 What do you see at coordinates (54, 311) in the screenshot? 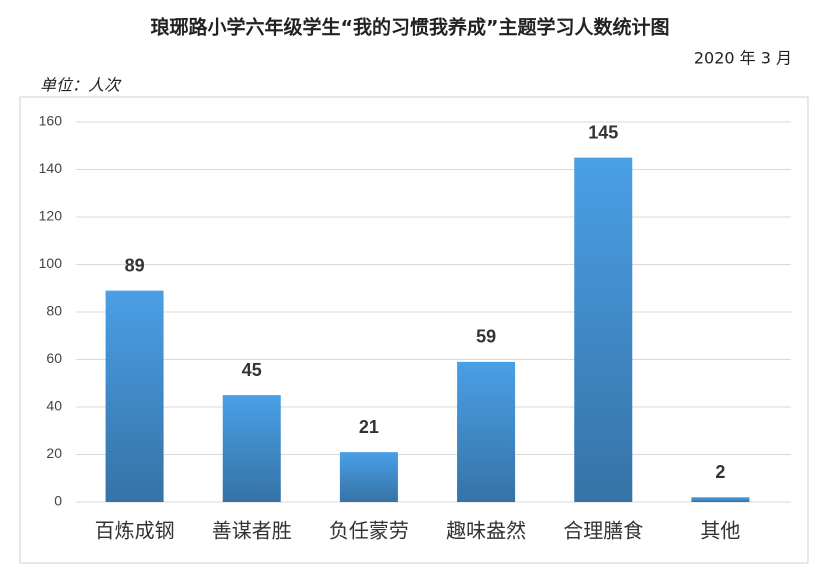
I see `y-tick-label: 80` at bounding box center [54, 311].